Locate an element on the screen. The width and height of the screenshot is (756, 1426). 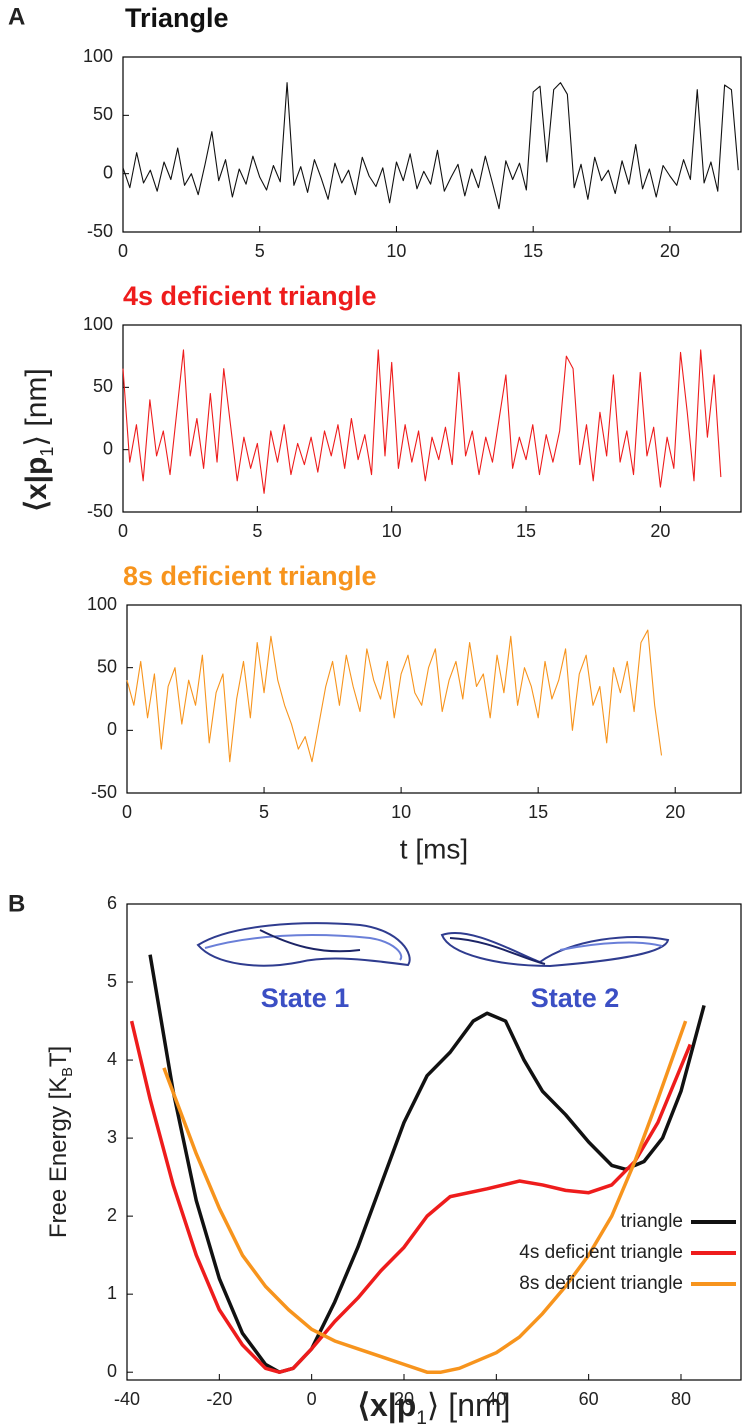
axis-label: Free Energy [KBT] is located at coordinates (60, 1142).